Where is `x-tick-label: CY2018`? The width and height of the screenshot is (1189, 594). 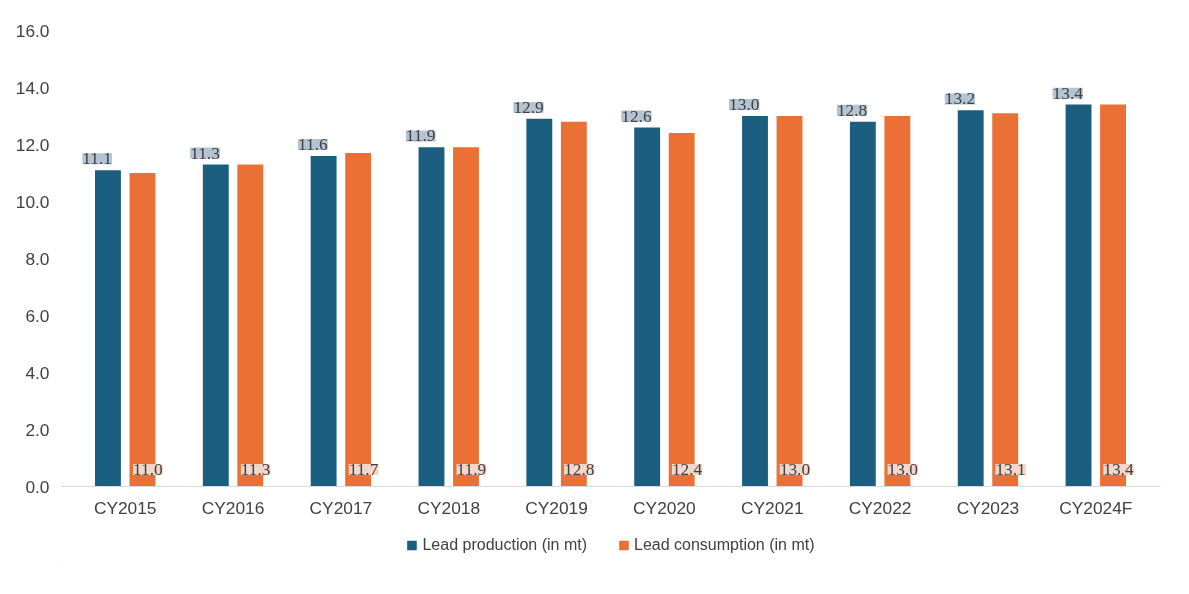 x-tick-label: CY2018 is located at coordinates (449, 507).